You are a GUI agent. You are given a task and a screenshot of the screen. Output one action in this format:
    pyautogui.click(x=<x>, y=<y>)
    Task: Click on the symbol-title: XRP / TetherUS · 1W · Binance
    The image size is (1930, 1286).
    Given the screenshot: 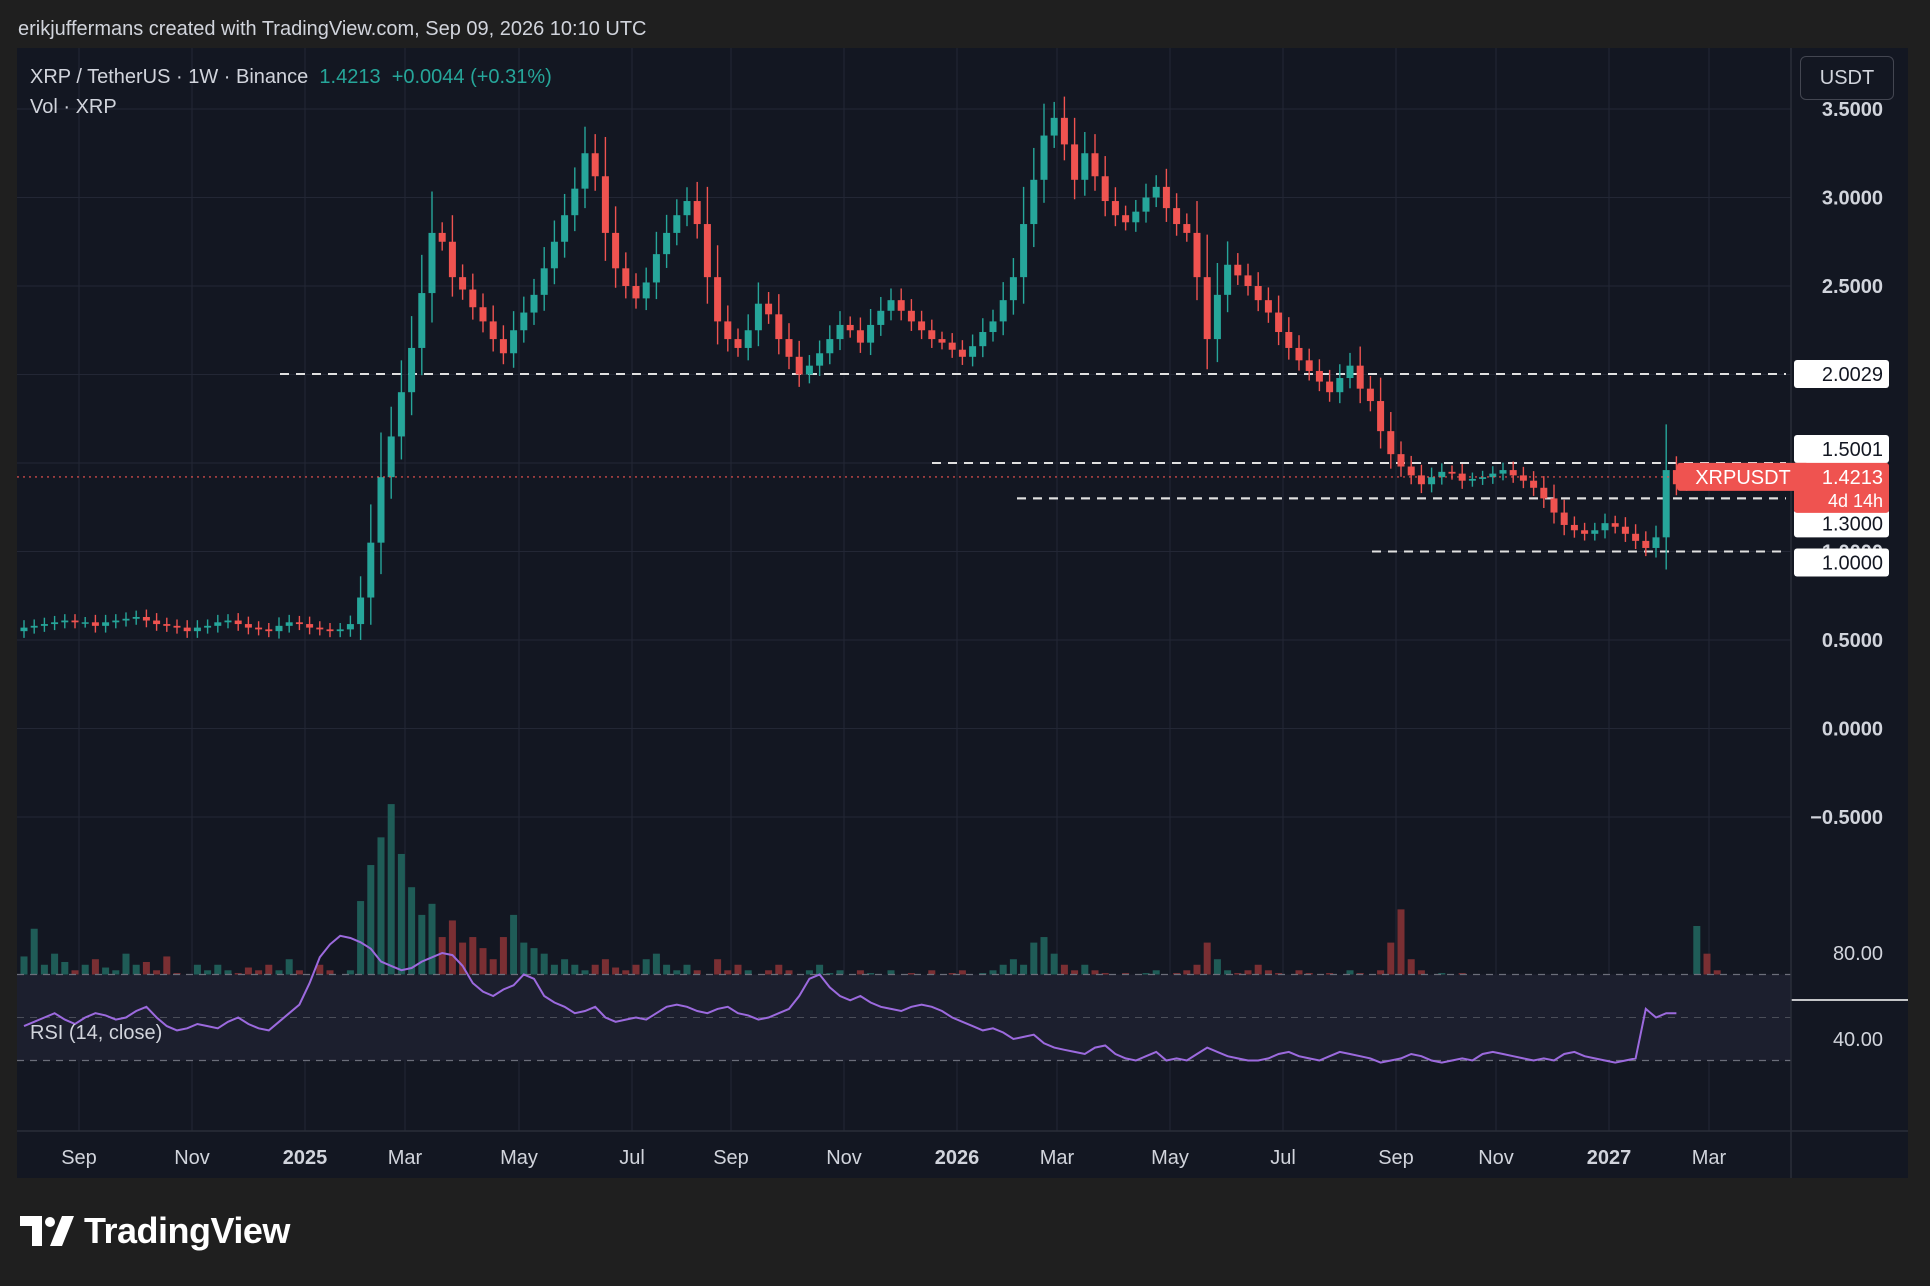 What is the action you would take?
    pyautogui.click(x=169, y=77)
    